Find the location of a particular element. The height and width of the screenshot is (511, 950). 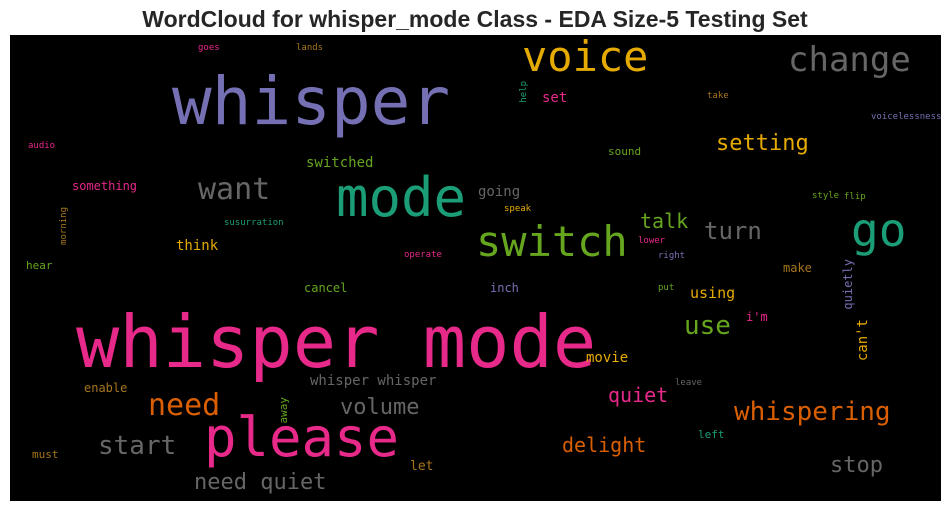

word-let: let is located at coordinates (422, 466).